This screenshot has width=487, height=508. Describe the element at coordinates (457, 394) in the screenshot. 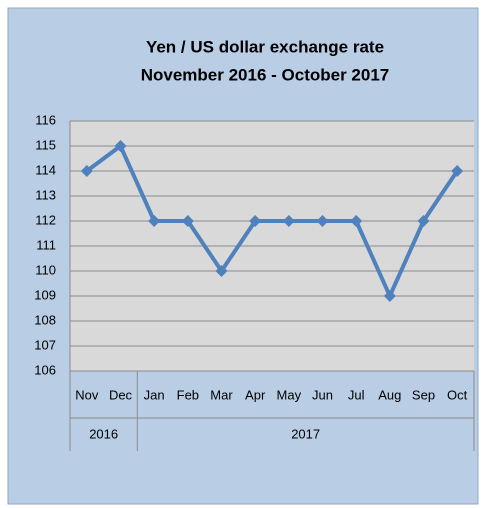

I see `x-tick-label: Oct` at that location.